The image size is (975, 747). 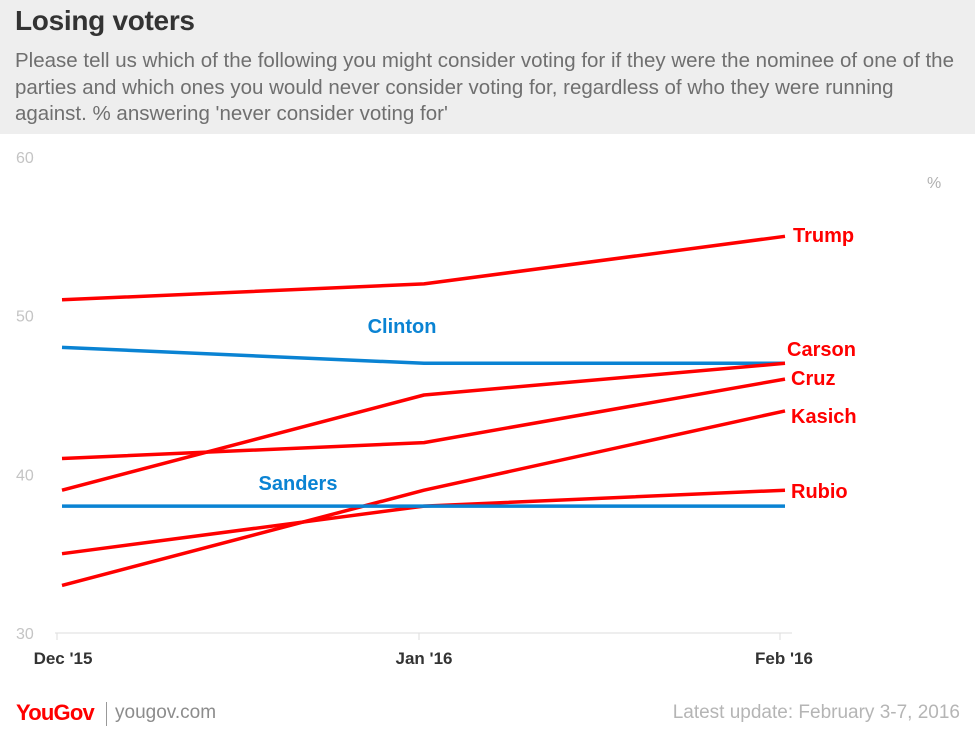 What do you see at coordinates (816, 712) in the screenshot?
I see `latest-update-text: Latest update: February 3-7, 2016` at bounding box center [816, 712].